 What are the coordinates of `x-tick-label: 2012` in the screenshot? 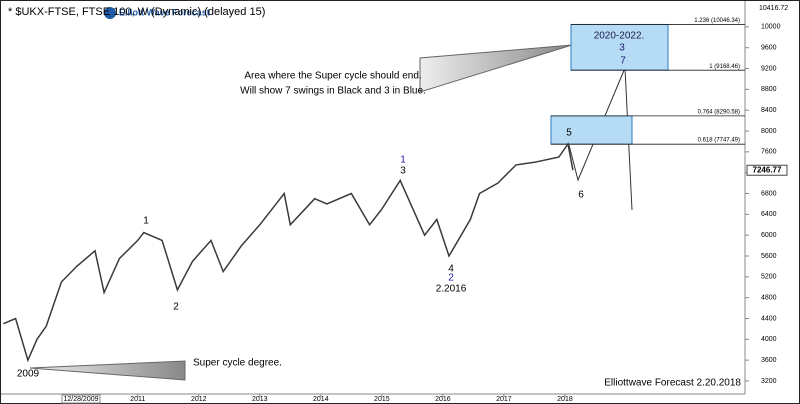 It's located at (199, 399).